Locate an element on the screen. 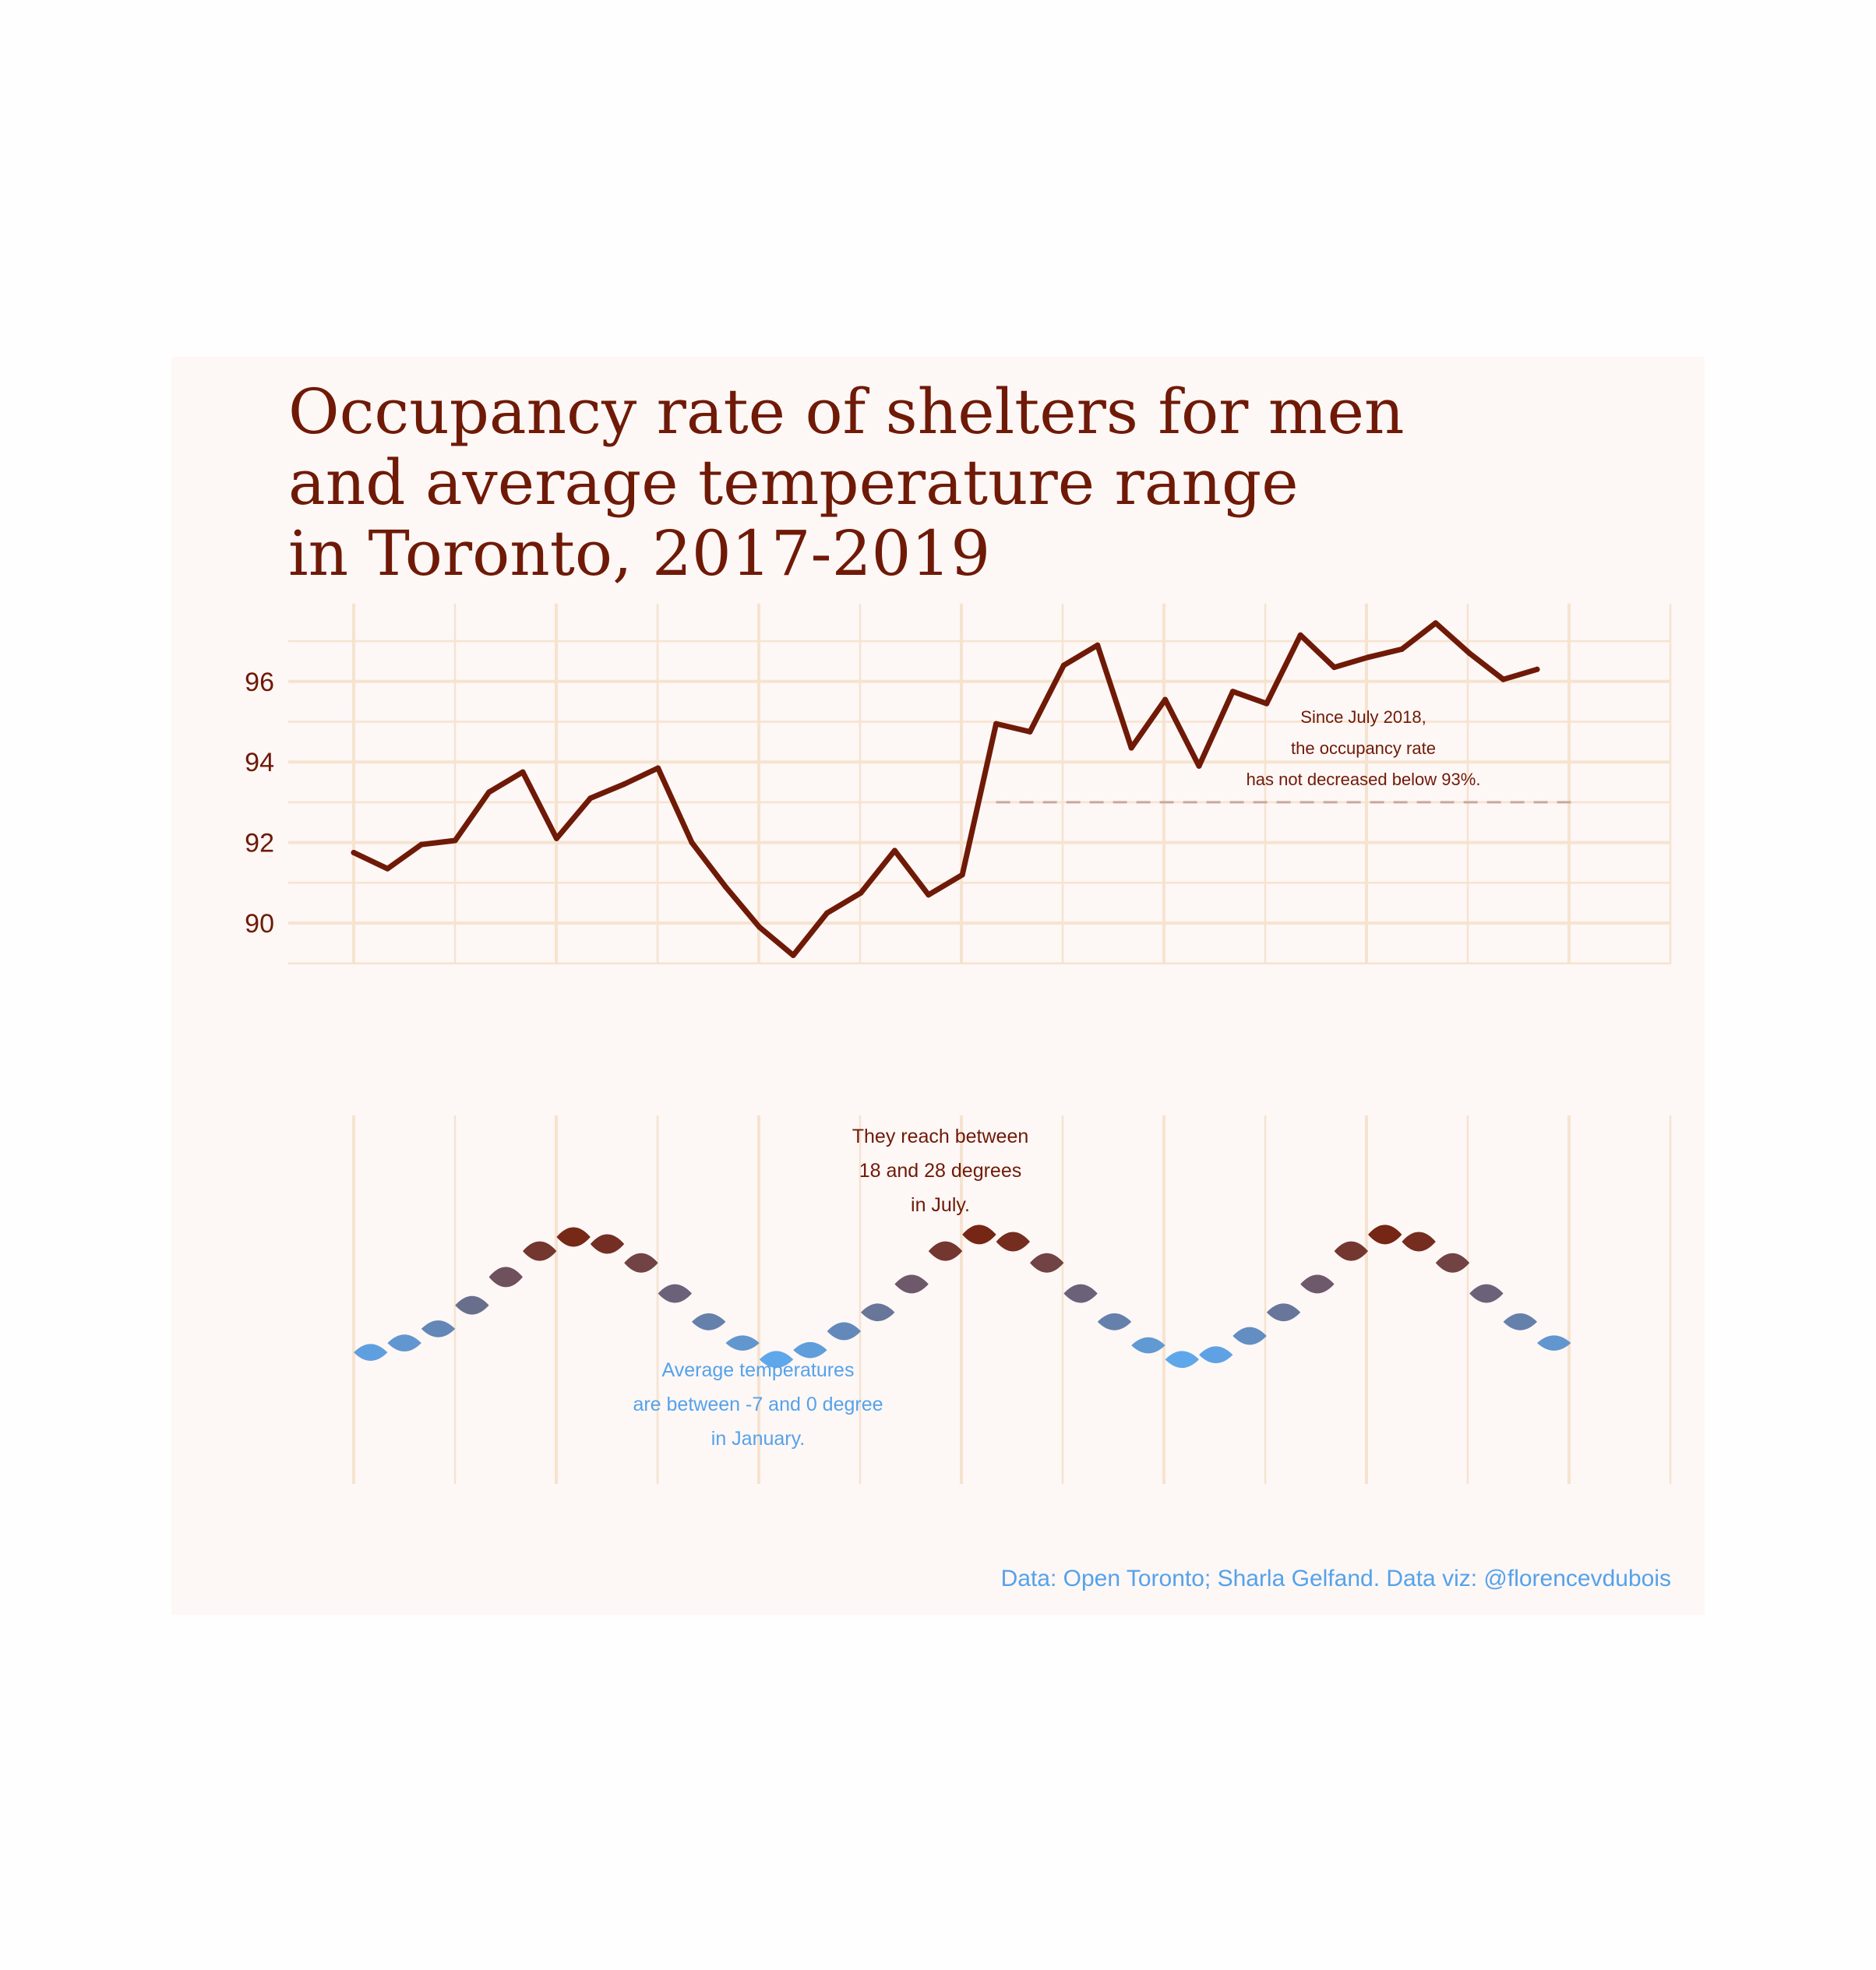 This screenshot has height=1970, width=1876. annotation-line: Since July 2018, is located at coordinates (1363, 717).